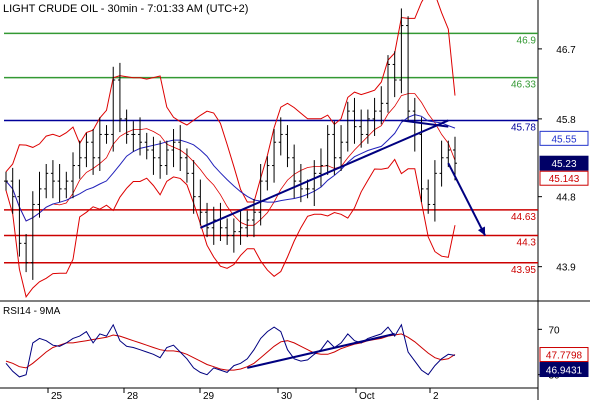 Image resolution: width=590 pixels, height=400 pixels. Describe the element at coordinates (527, 243) in the screenshot. I see `level-label-4: 44.3` at that location.